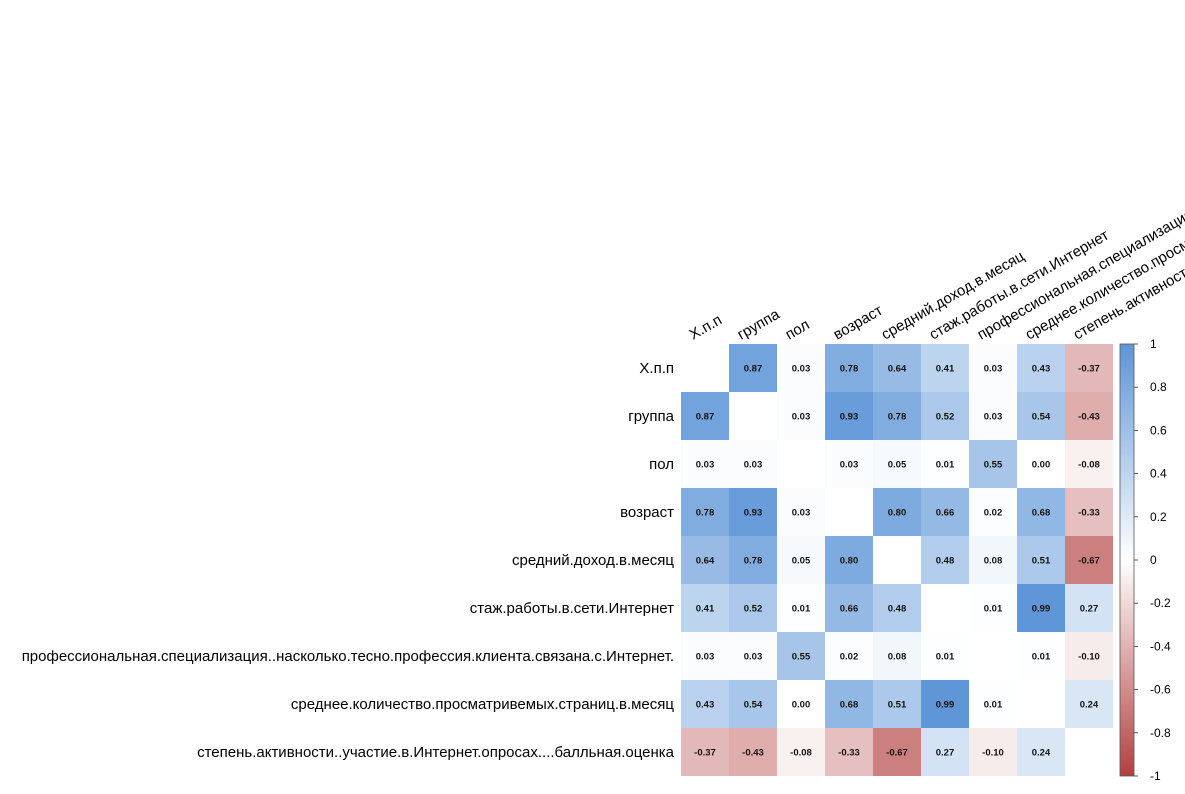 Image resolution: width=1185 pixels, height=794 pixels. Describe the element at coordinates (656, 368) in the screenshot. I see `row-label: X.п.п` at that location.